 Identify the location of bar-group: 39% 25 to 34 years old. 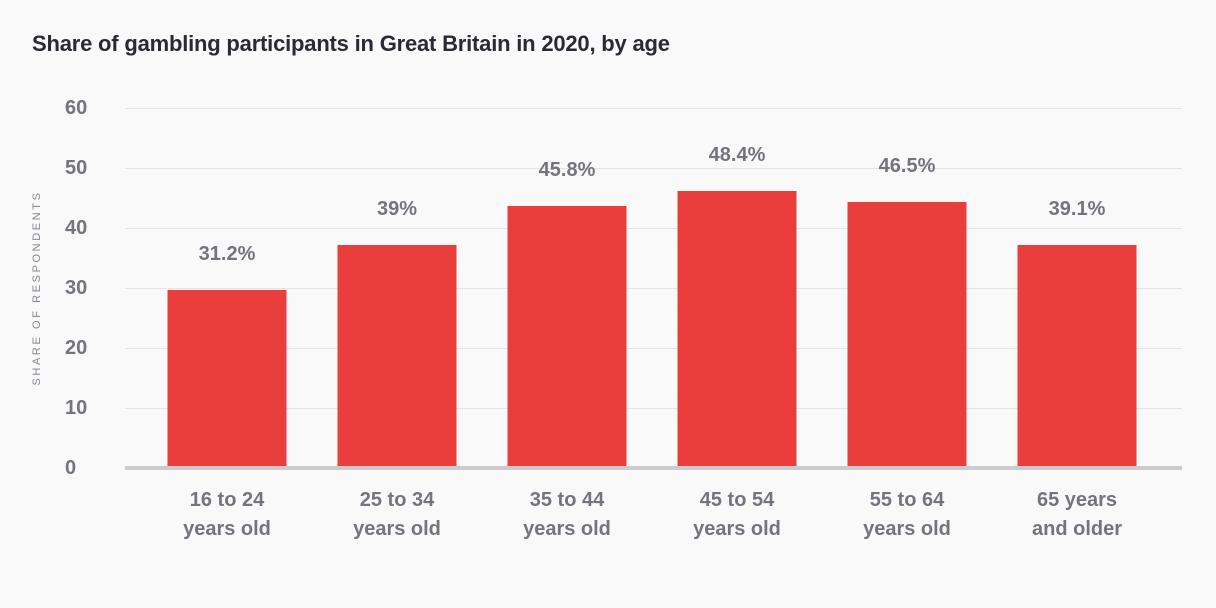
(397, 324).